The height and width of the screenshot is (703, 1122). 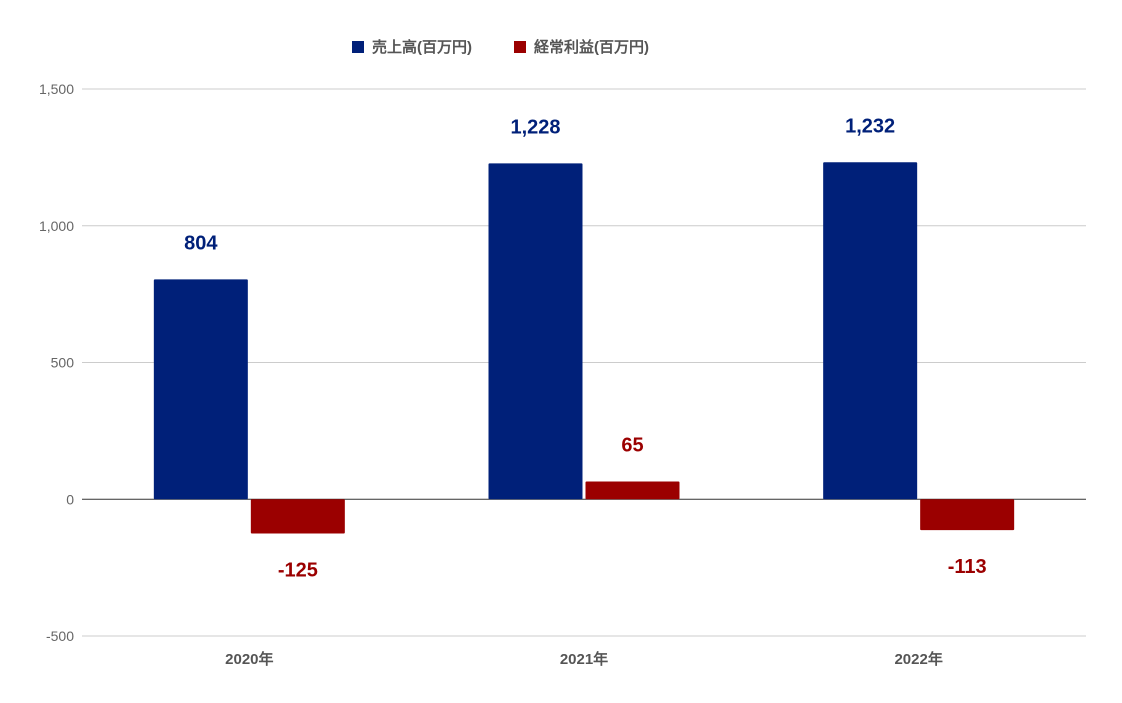 What do you see at coordinates (584, 659) in the screenshot?
I see `x-tick-label: 2021年` at bounding box center [584, 659].